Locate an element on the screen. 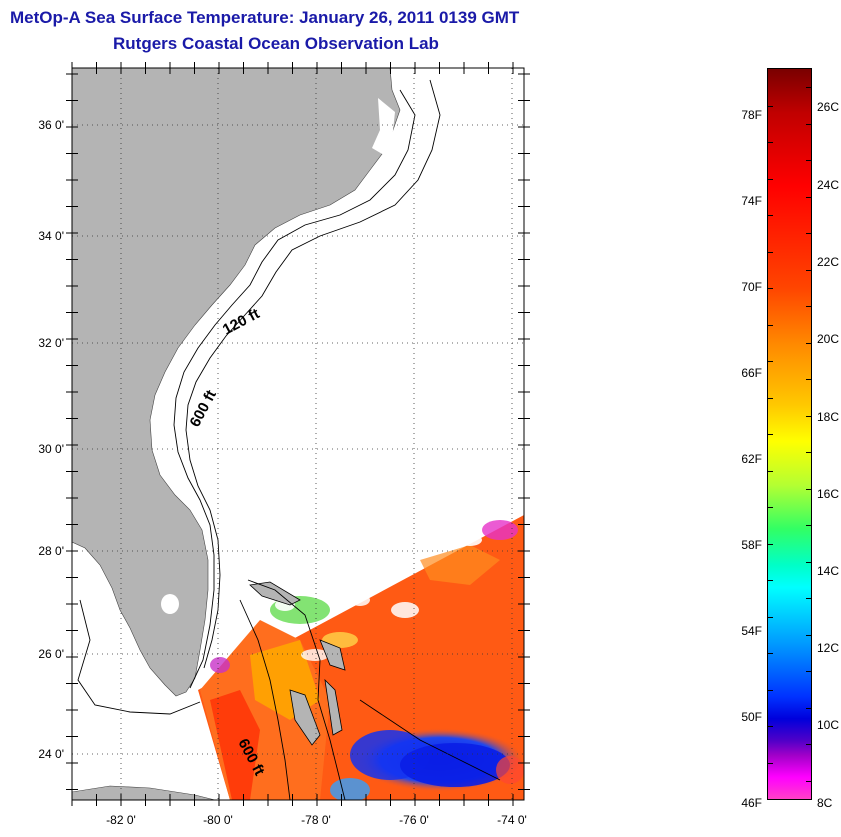  colorbar-label-58f: 58F is located at coordinates (751, 545).